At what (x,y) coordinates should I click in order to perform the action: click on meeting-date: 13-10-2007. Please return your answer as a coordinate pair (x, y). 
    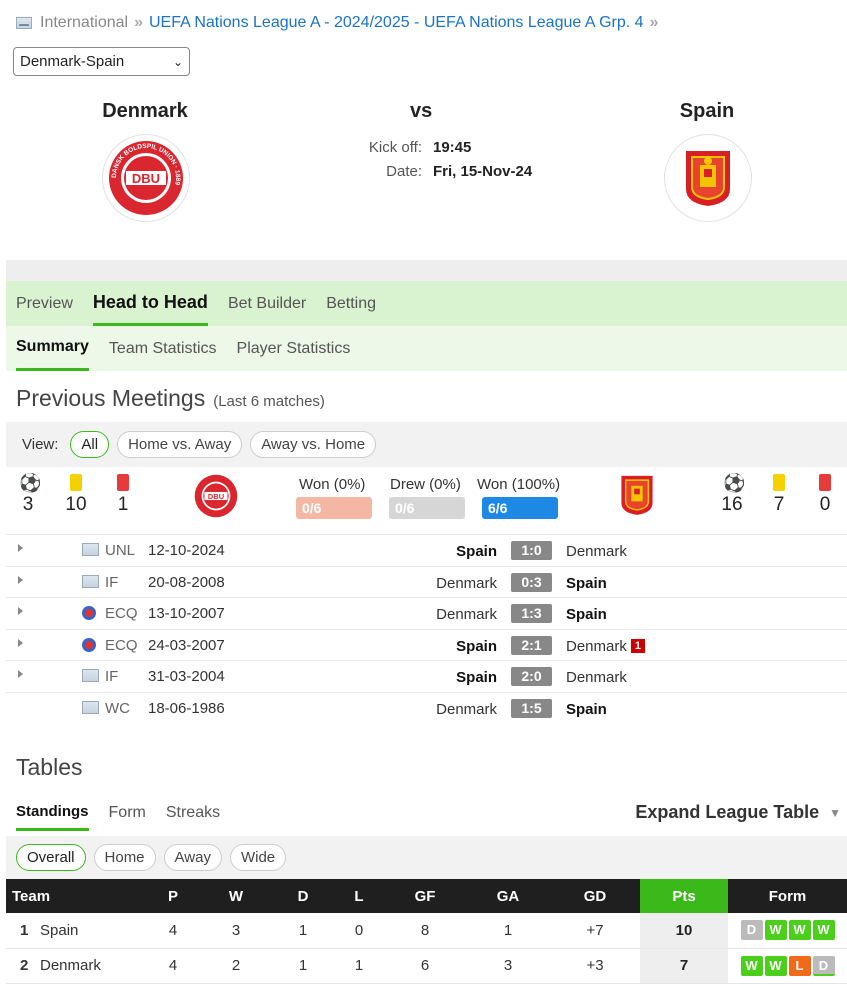
    Looking at the image, I should click on (186, 613).